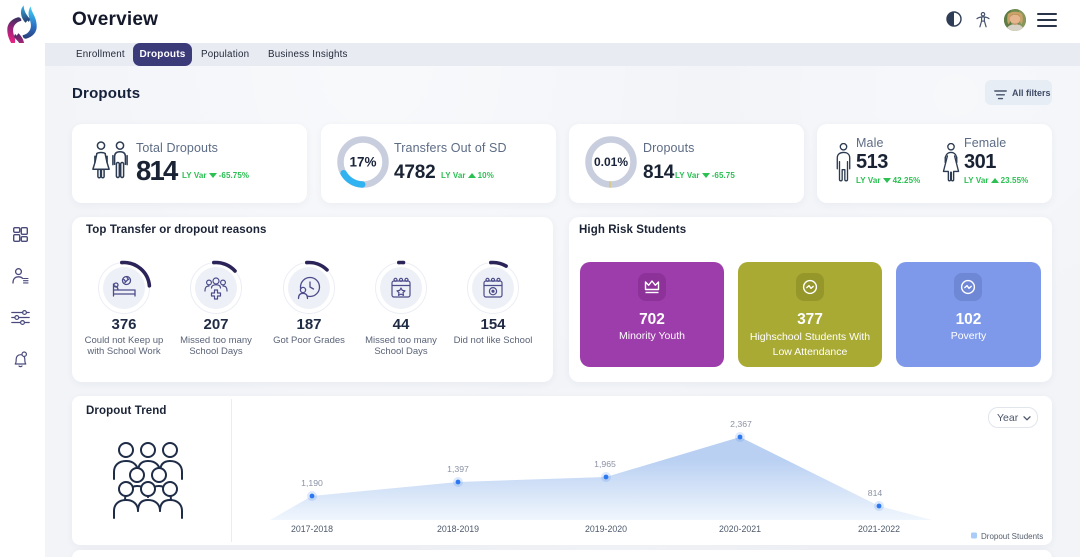 This screenshot has width=1080, height=557. What do you see at coordinates (740, 529) in the screenshot?
I see `svg-text: 2020-2021` at bounding box center [740, 529].